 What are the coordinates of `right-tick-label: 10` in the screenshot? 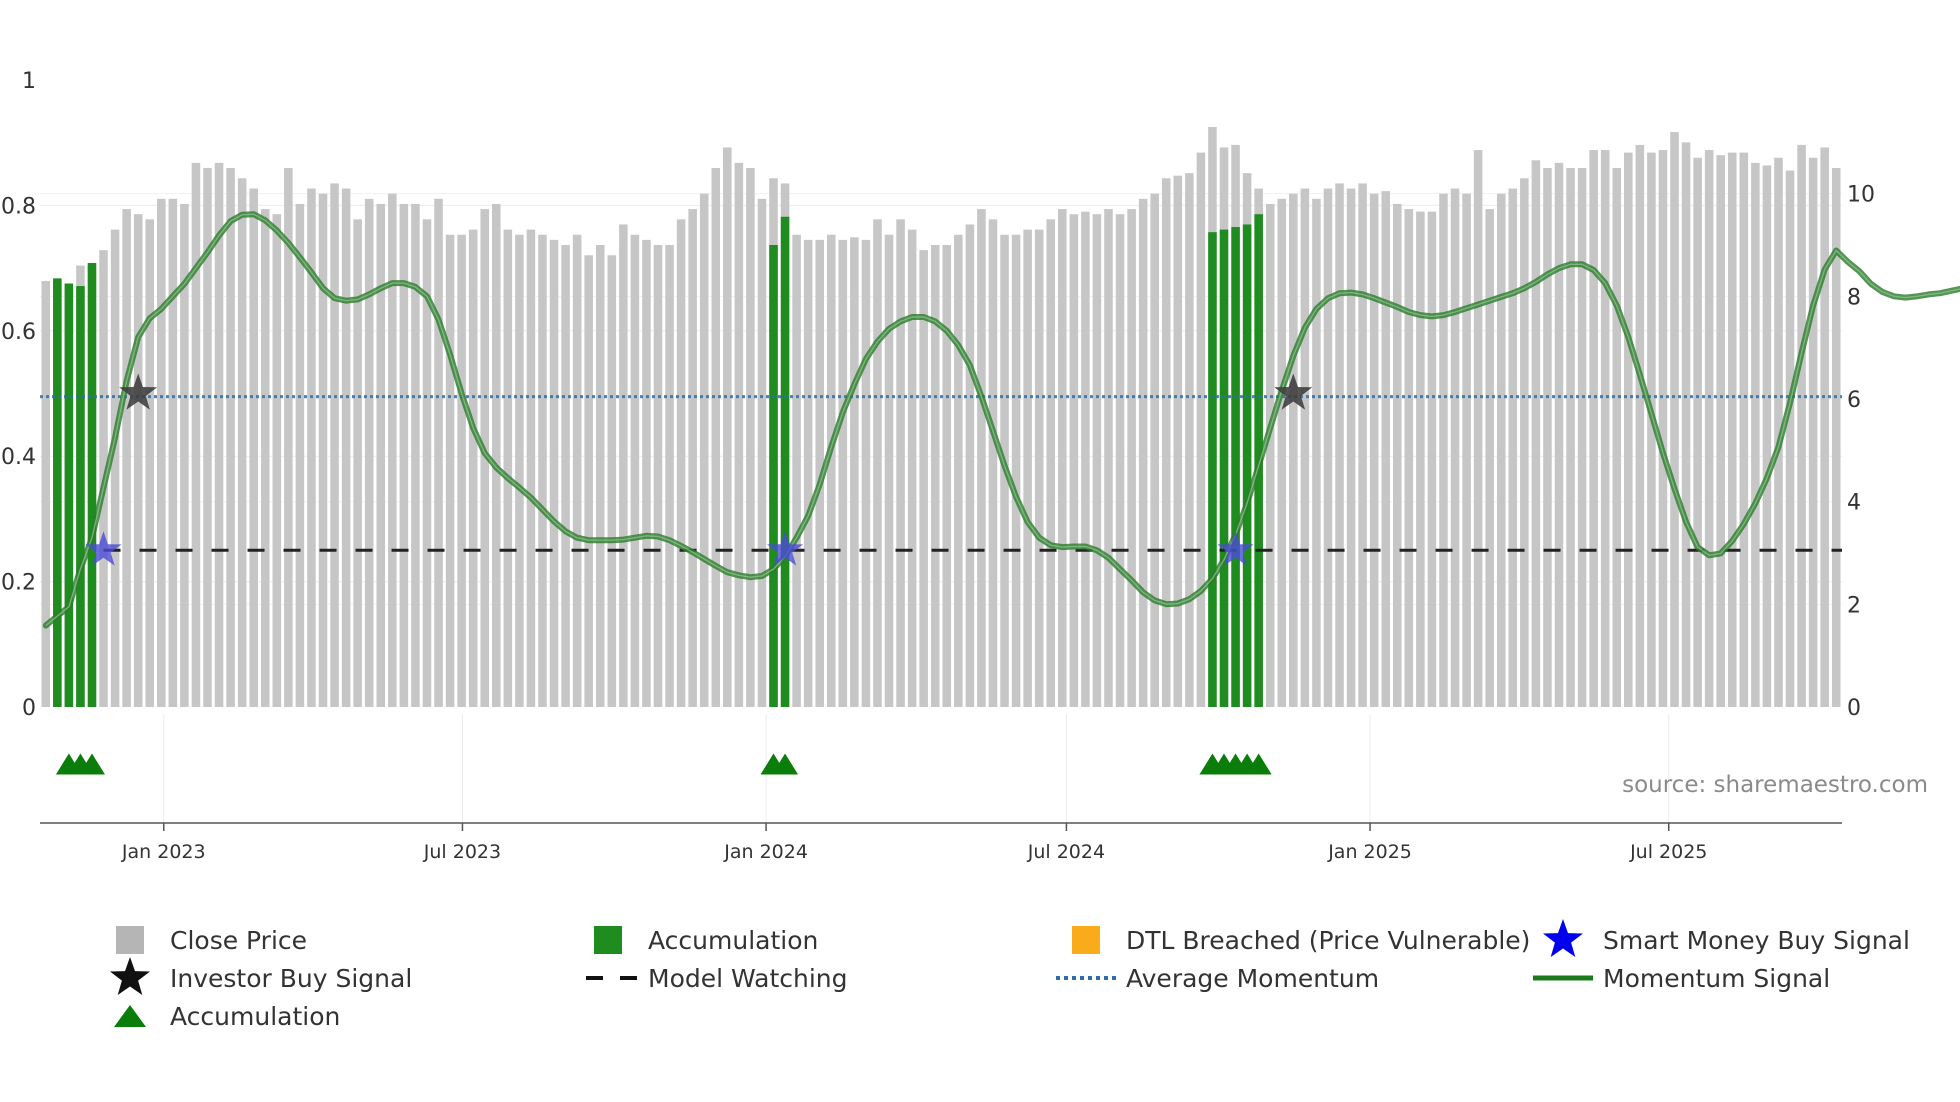 It's located at (1861, 195).